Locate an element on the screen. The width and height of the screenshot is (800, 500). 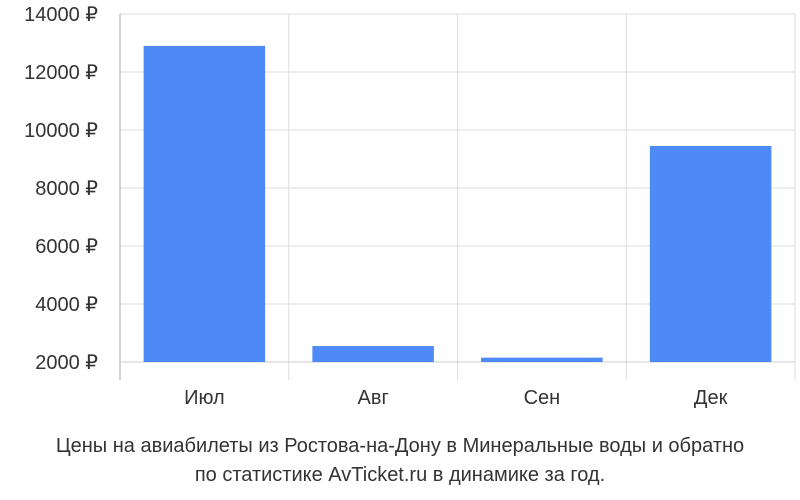
y-tick-label: 12000 ₽ is located at coordinates (61, 73).